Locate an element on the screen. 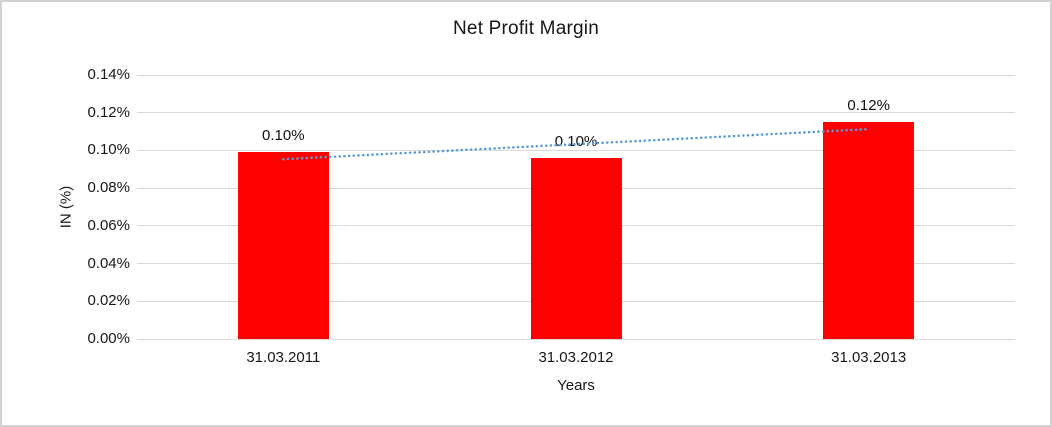  x-axis-tick-label: 31.03.2012 is located at coordinates (576, 357).